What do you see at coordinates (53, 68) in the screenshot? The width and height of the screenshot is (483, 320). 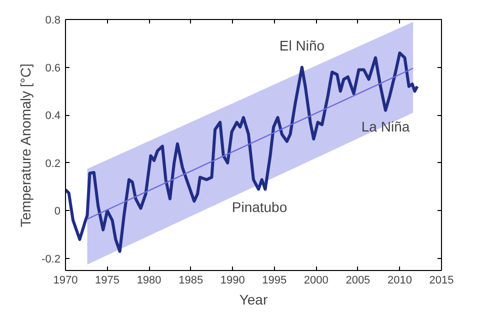 I see `y-tick-label: 0.6` at bounding box center [53, 68].